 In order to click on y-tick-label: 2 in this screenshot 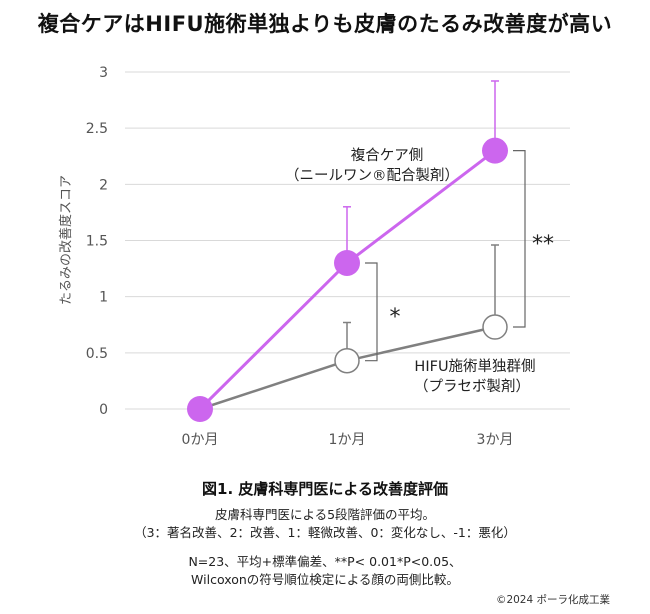, I will do `click(103, 185)`.